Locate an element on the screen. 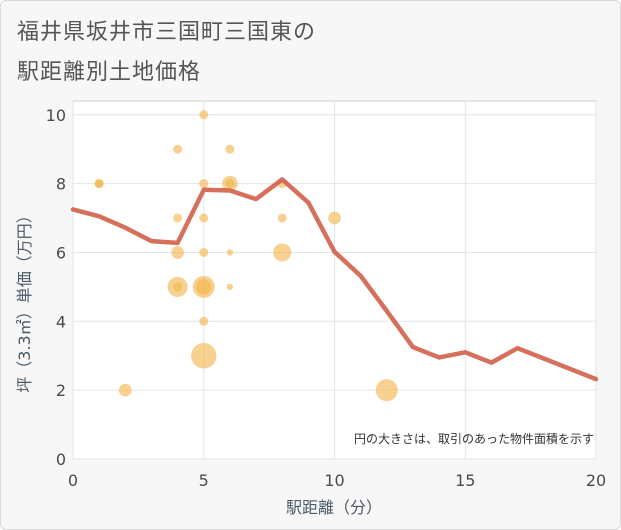  x-tick-label: 5 is located at coordinates (204, 480).